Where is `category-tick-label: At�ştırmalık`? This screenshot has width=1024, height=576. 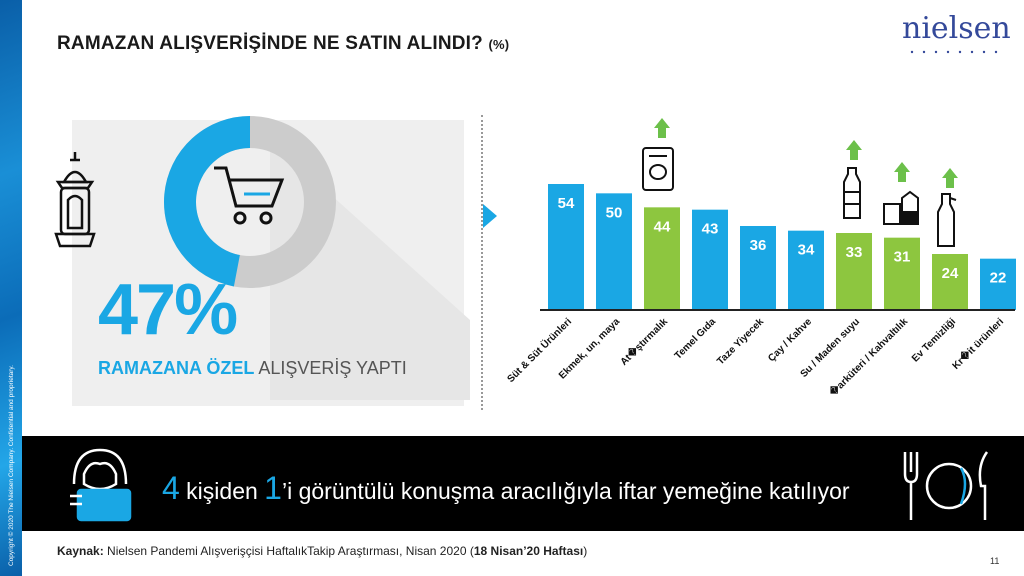
category-tick-label: At�ştırmalık is located at coordinates (643, 341).